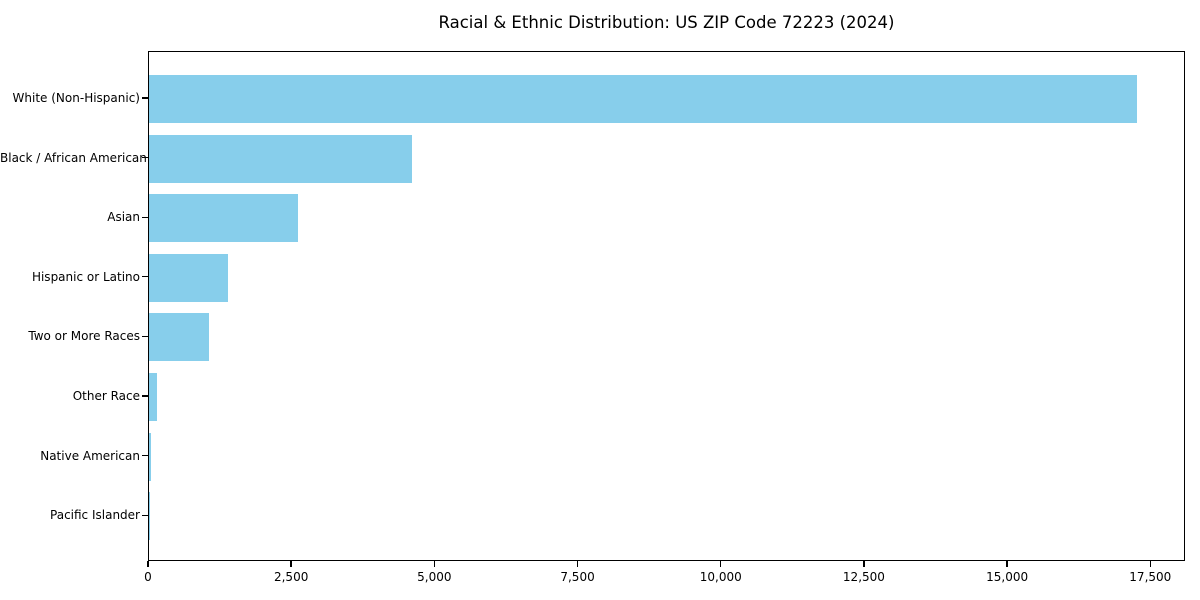 The image size is (1200, 600). I want to click on x-tick-label: 15,000, so click(1007, 577).